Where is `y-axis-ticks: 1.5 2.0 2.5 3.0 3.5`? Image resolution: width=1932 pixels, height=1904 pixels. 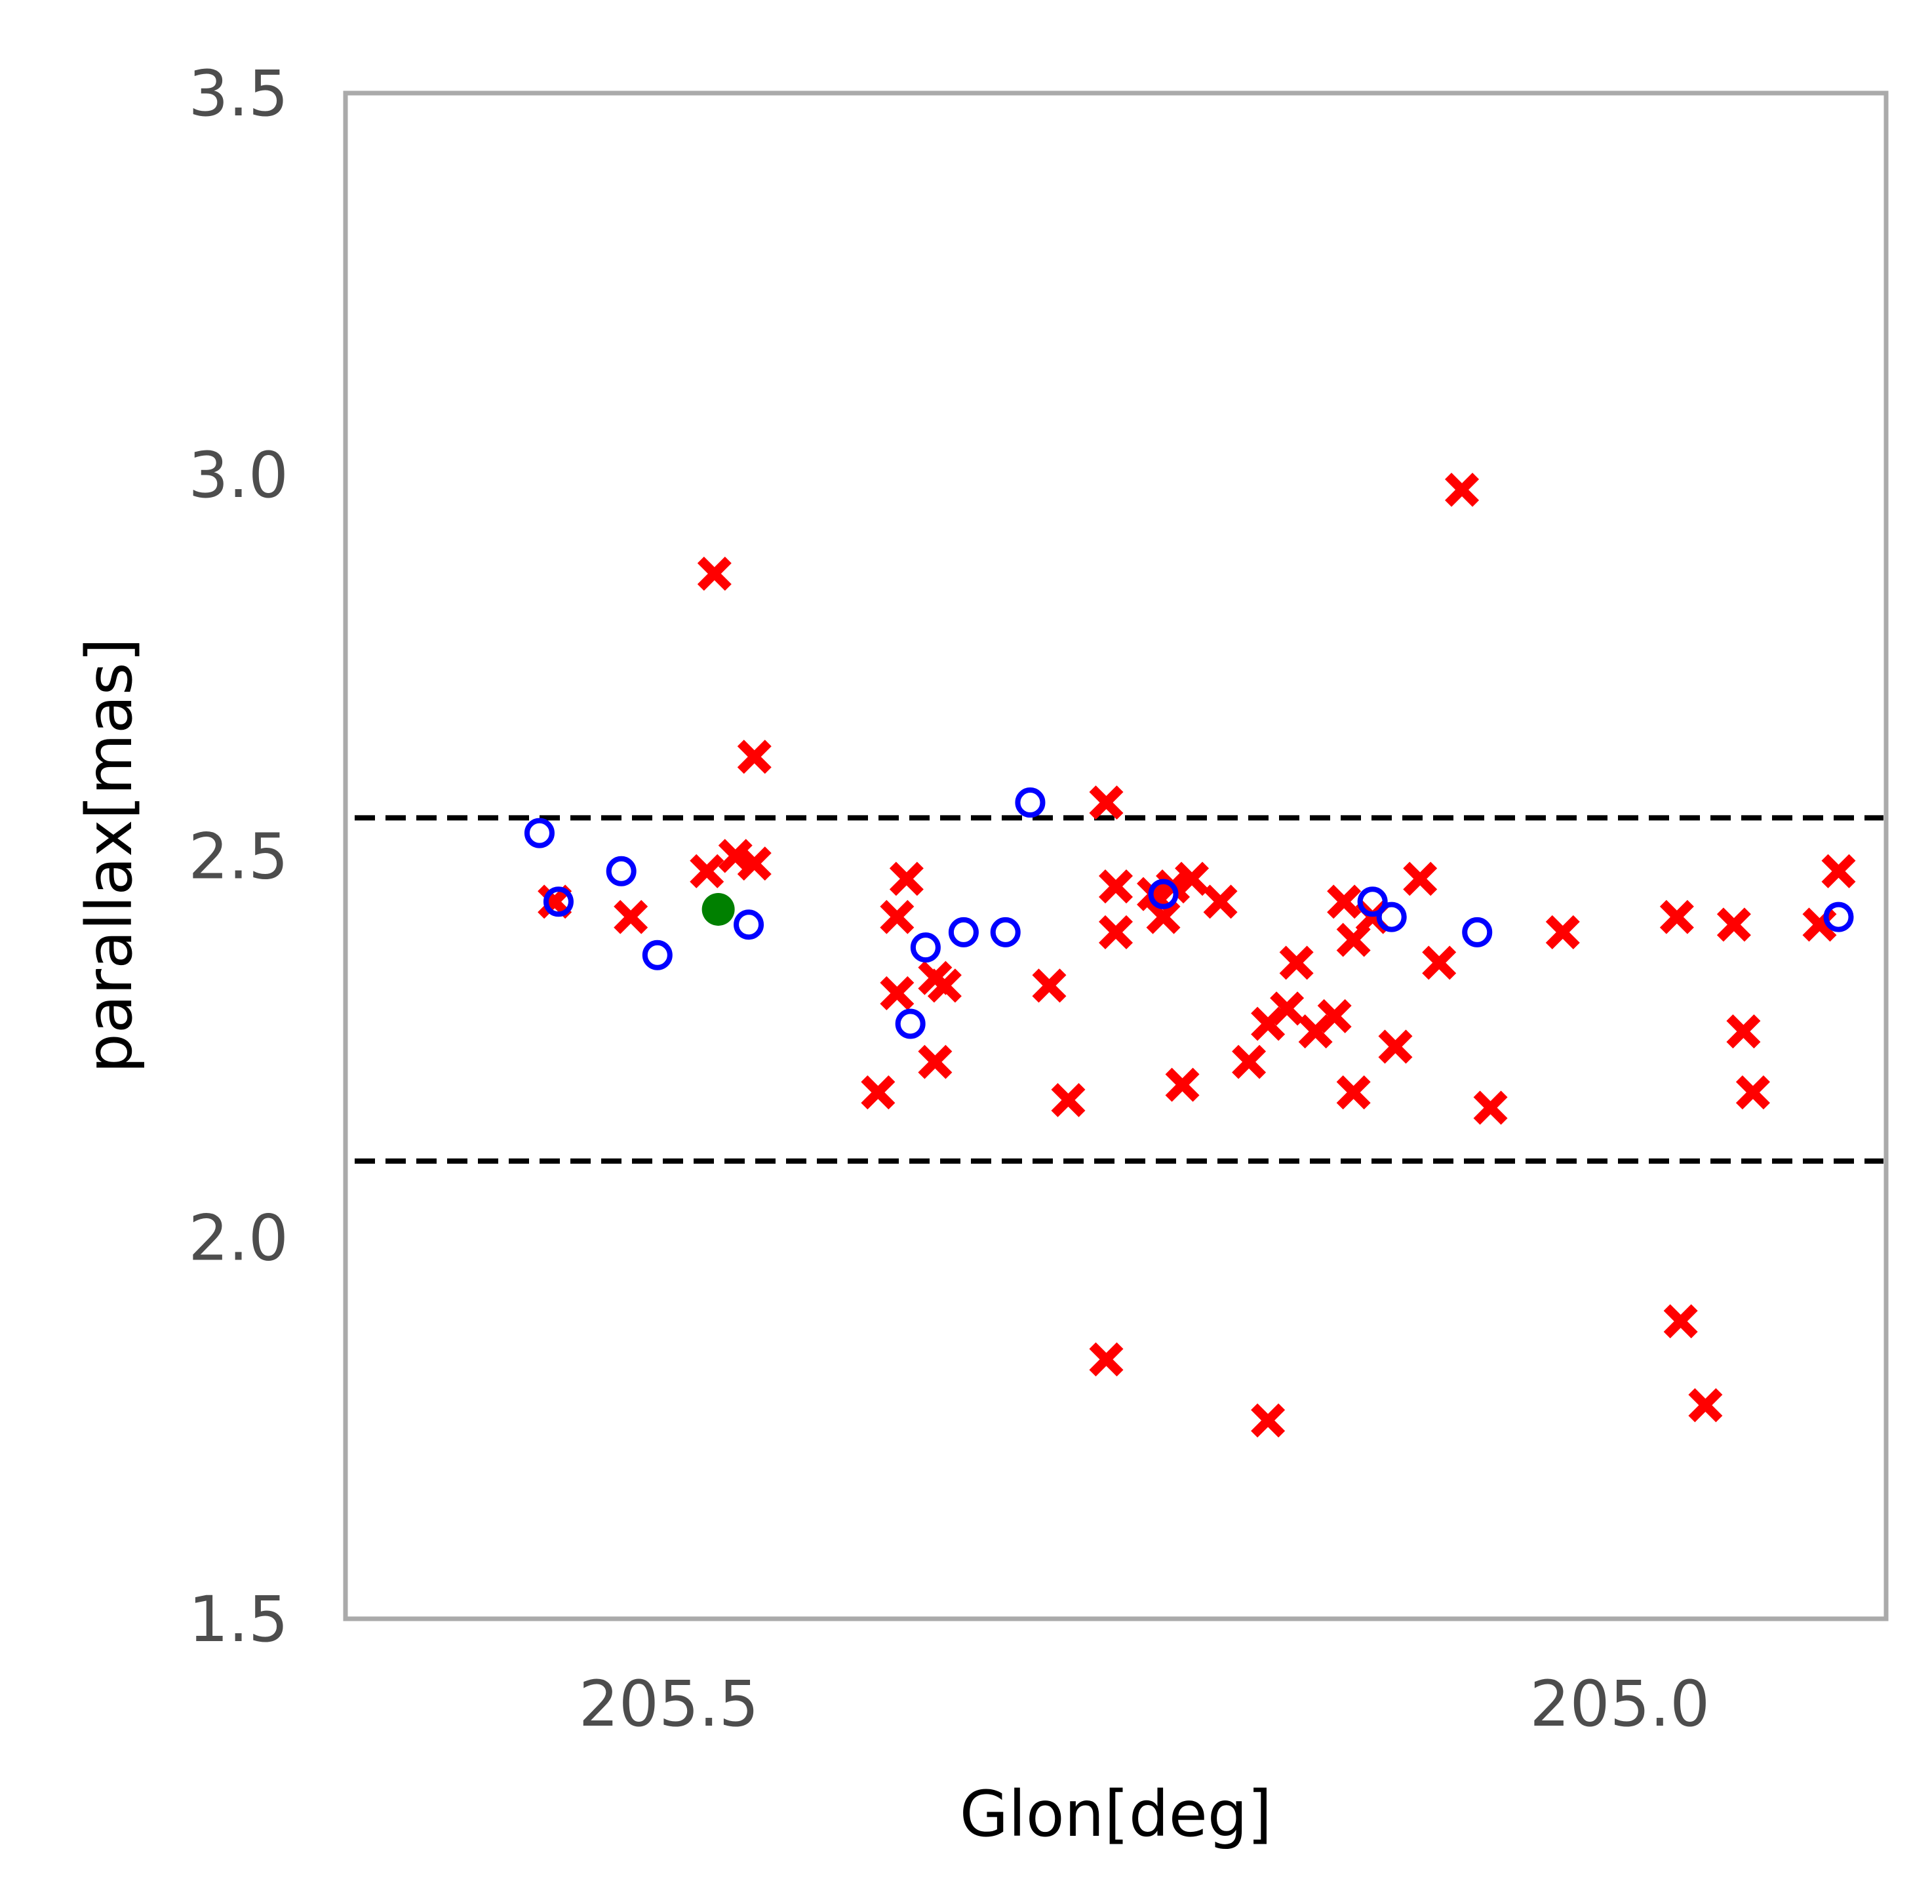
y-axis-ticks: 1.5 2.0 2.5 3.0 3.5 is located at coordinates (238, 856).